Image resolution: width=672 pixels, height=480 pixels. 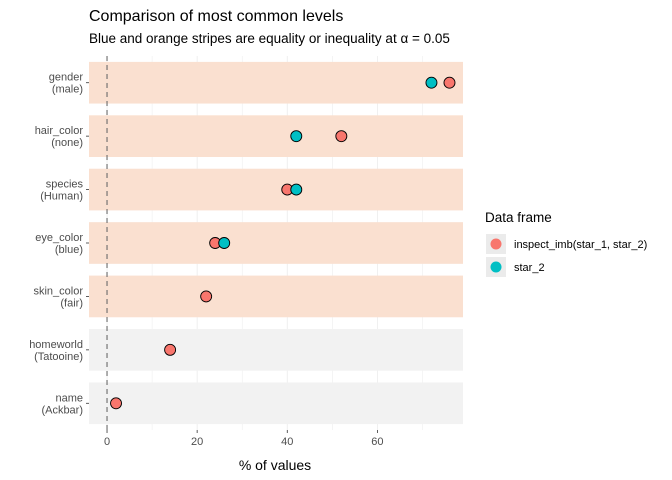 What do you see at coordinates (580, 245) in the screenshot?
I see `legend-entry-label: inspect_imb(star_1, star_2)` at bounding box center [580, 245].